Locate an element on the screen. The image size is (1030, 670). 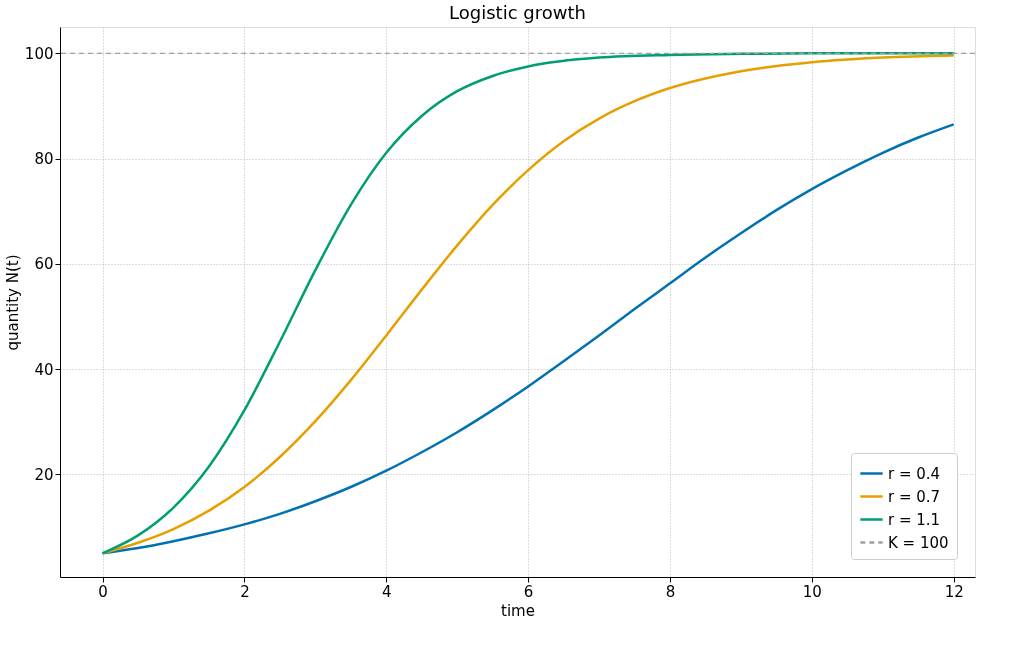
y-tick-label: 40 is located at coordinates (44, 369).